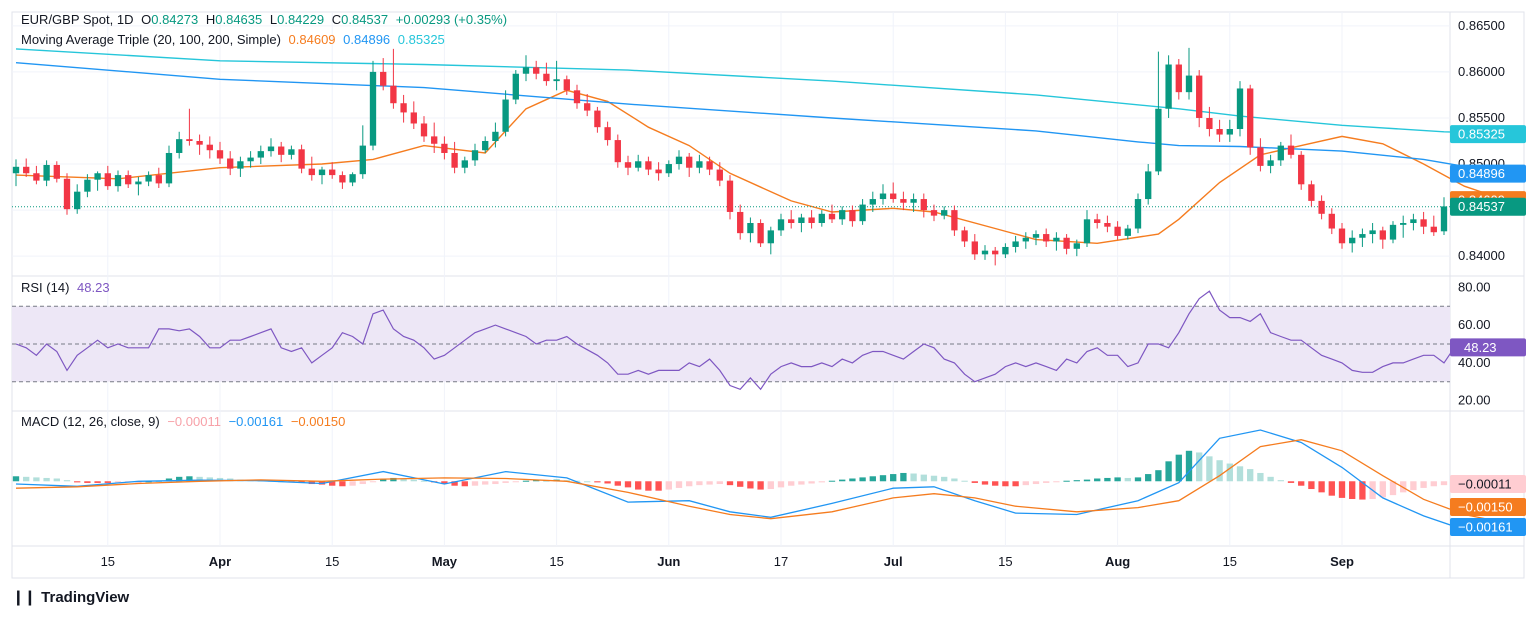  I want to click on macd-label-text-hist: −0.00011, so click(1485, 484).